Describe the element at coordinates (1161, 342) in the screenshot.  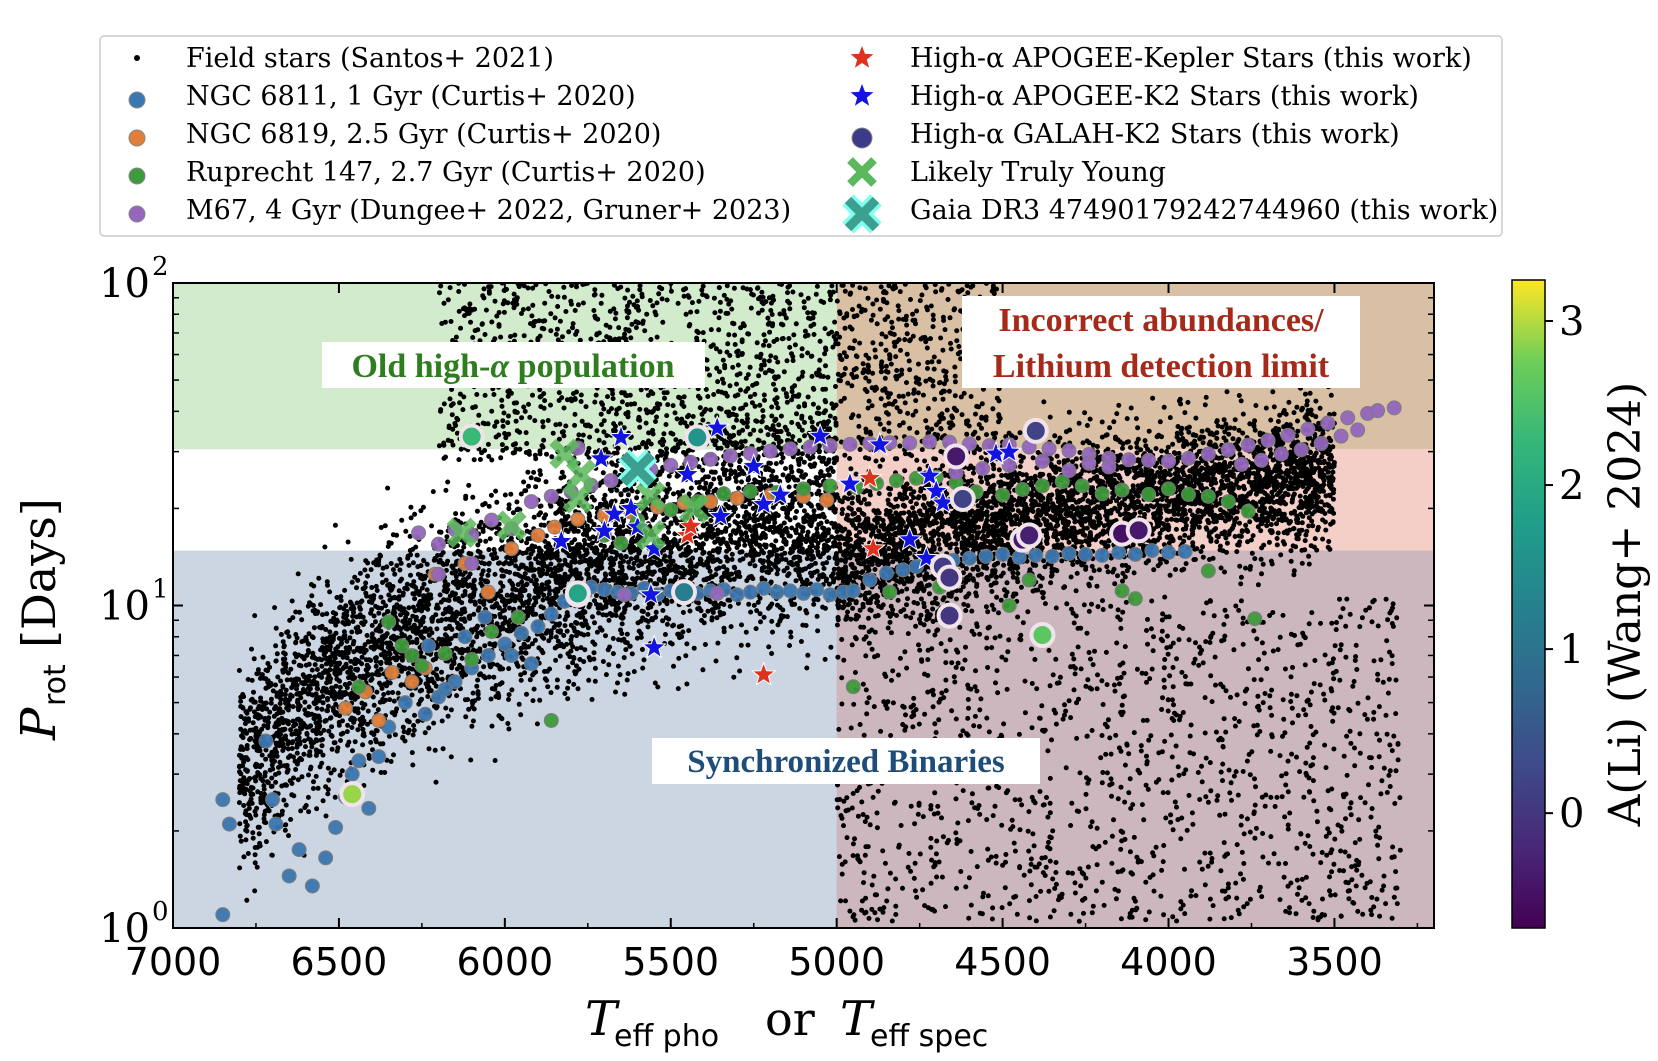
I see `annotation-bg-incorrect` at that location.